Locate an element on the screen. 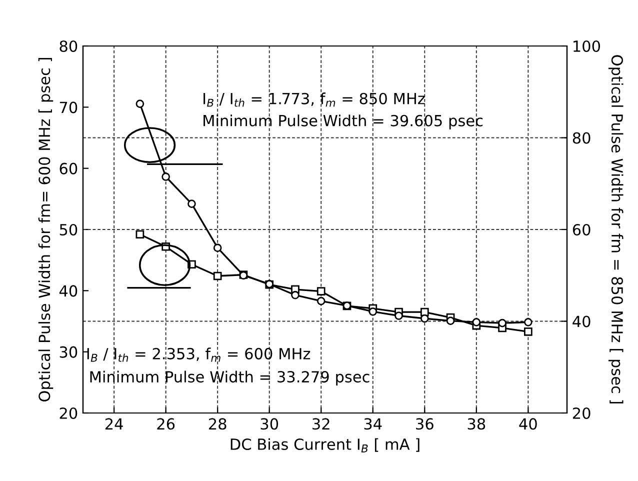  x-tick-label: 36 is located at coordinates (425, 424).